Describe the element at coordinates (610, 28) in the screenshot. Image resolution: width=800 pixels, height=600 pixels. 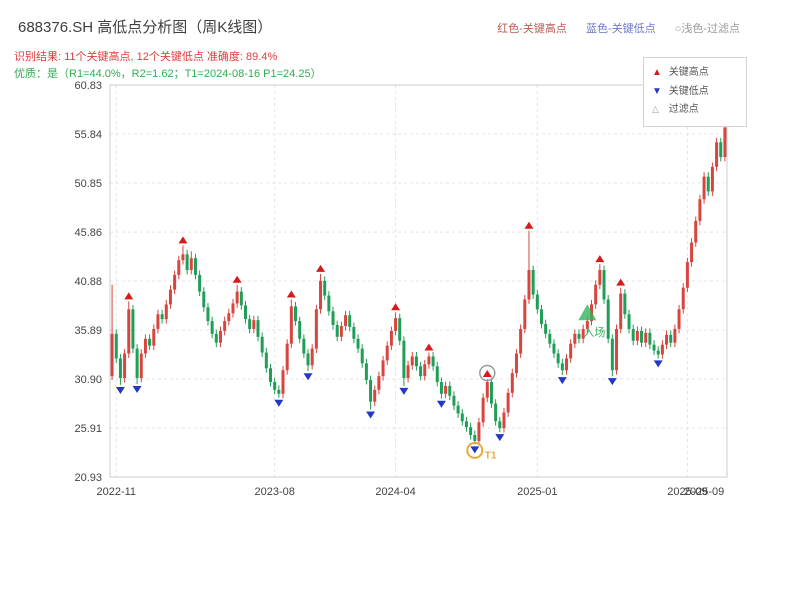
I see `color-legend: 红色-关键高点 蓝色-关键低点 ○浅色-过滤点` at that location.